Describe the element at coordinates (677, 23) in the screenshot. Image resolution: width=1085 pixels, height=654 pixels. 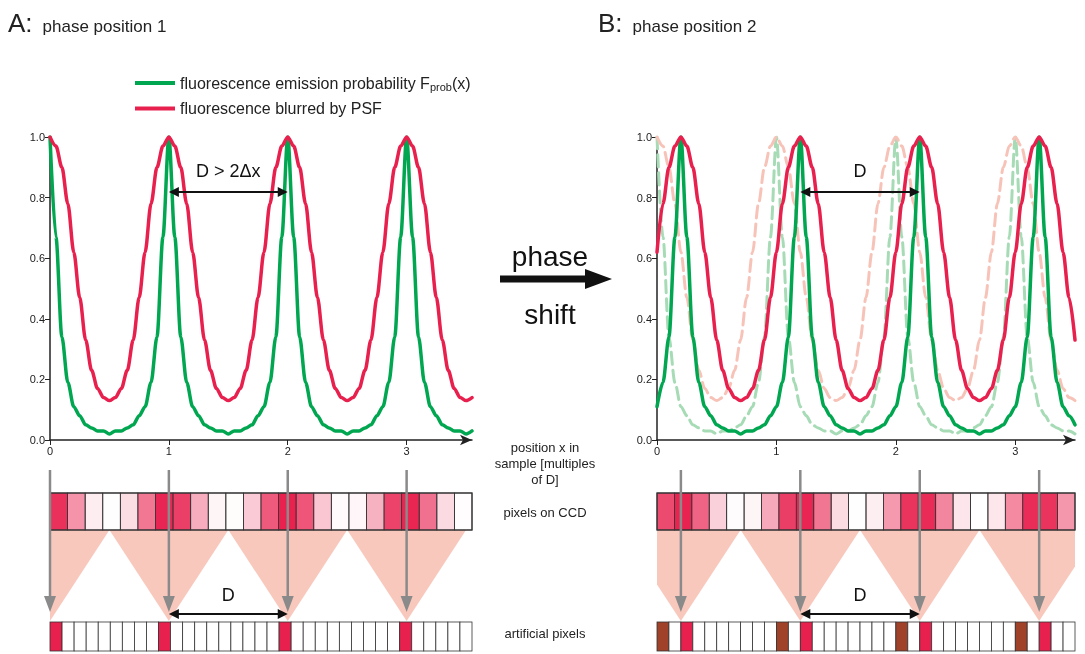
I see `chart-title: B: phase position 2` at that location.